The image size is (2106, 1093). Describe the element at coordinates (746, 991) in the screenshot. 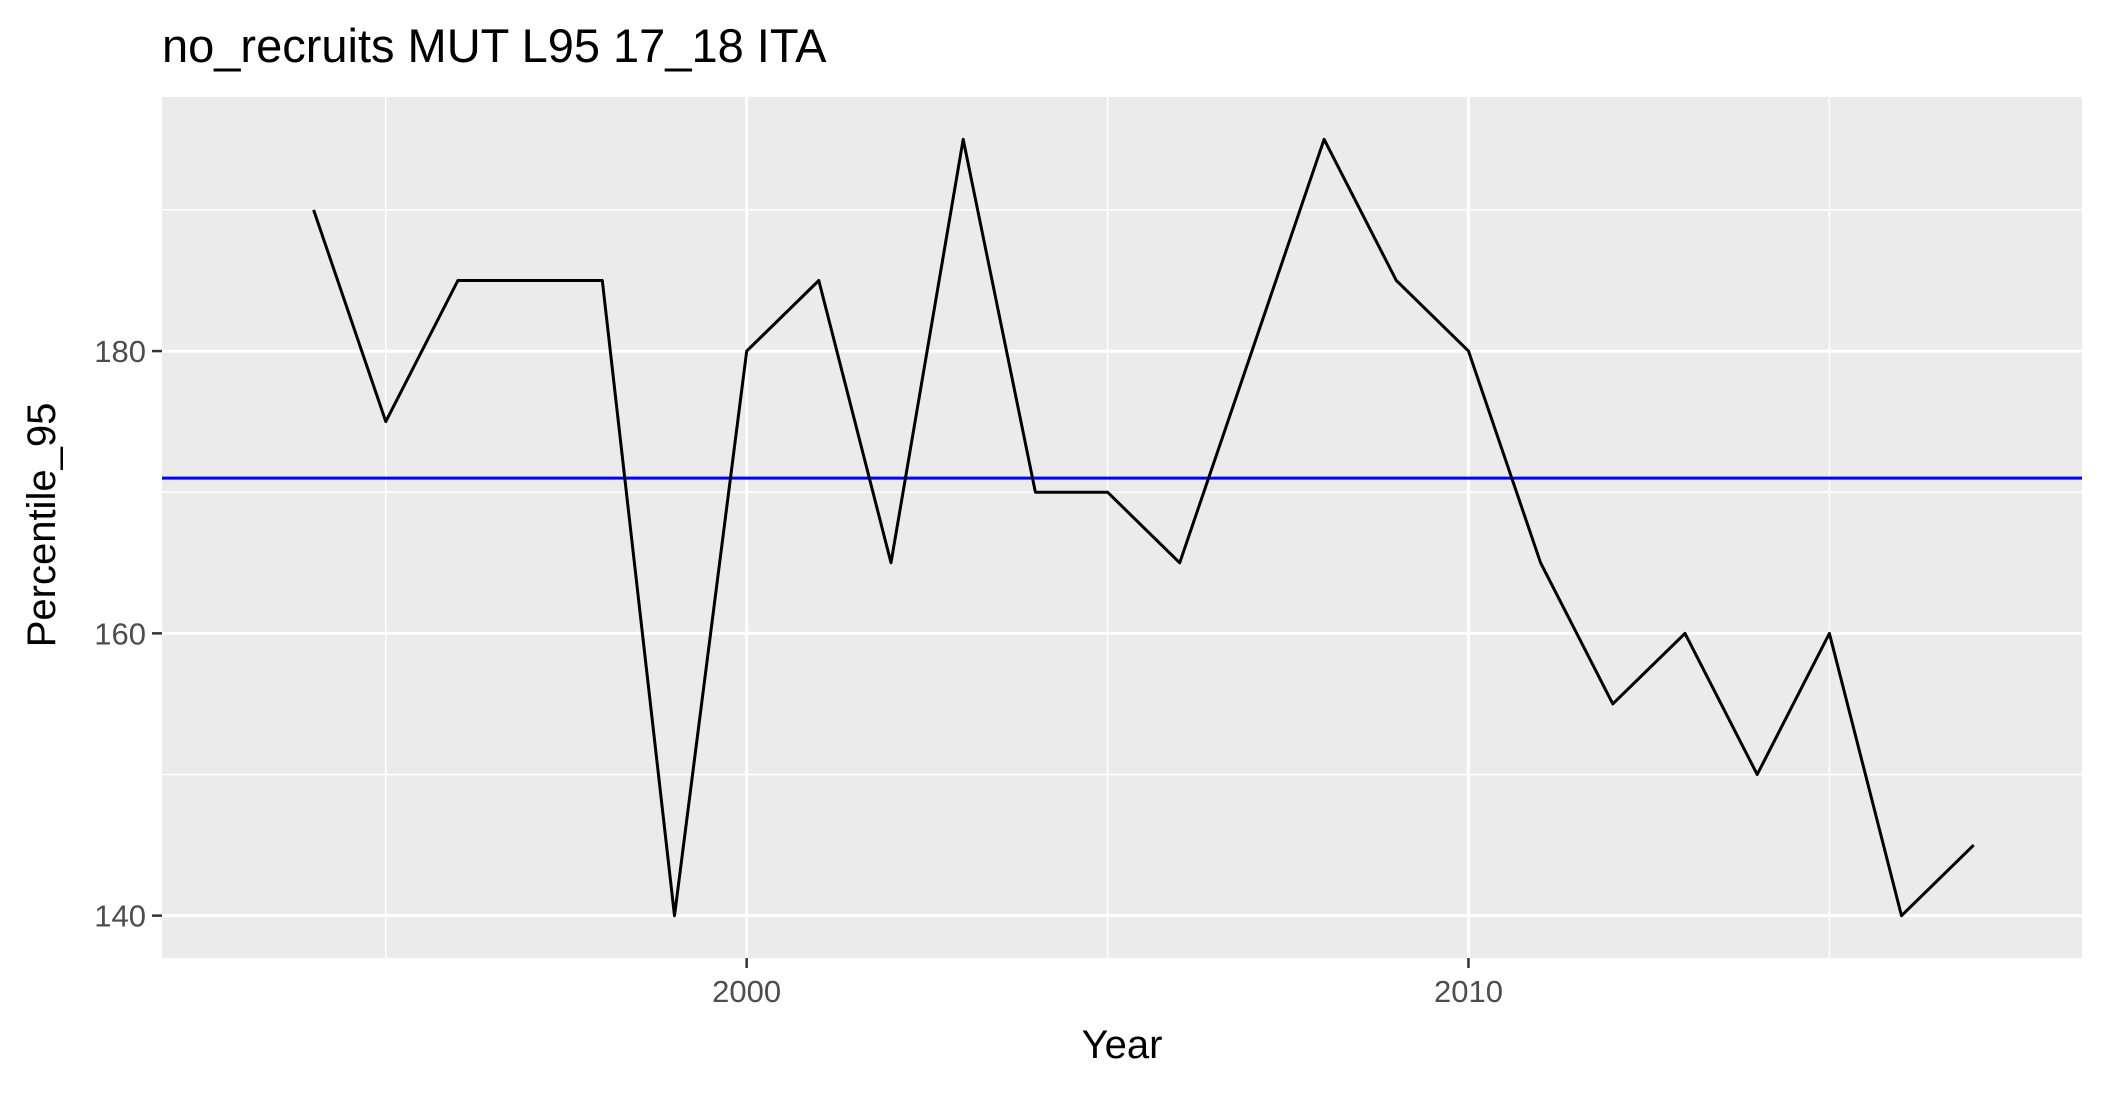

I see `x-tick-label: 2000` at that location.